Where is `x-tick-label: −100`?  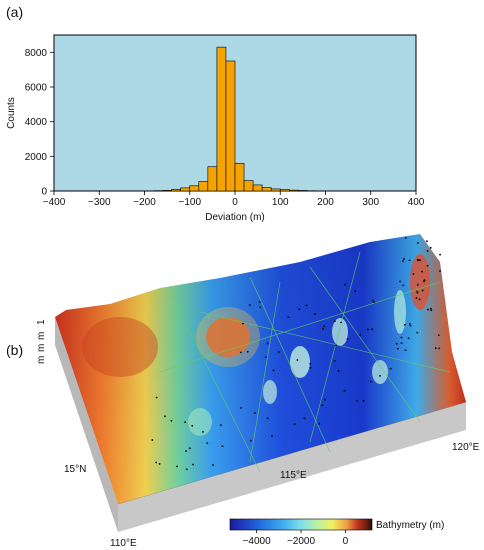 x-tick-label: −100 is located at coordinates (189, 202).